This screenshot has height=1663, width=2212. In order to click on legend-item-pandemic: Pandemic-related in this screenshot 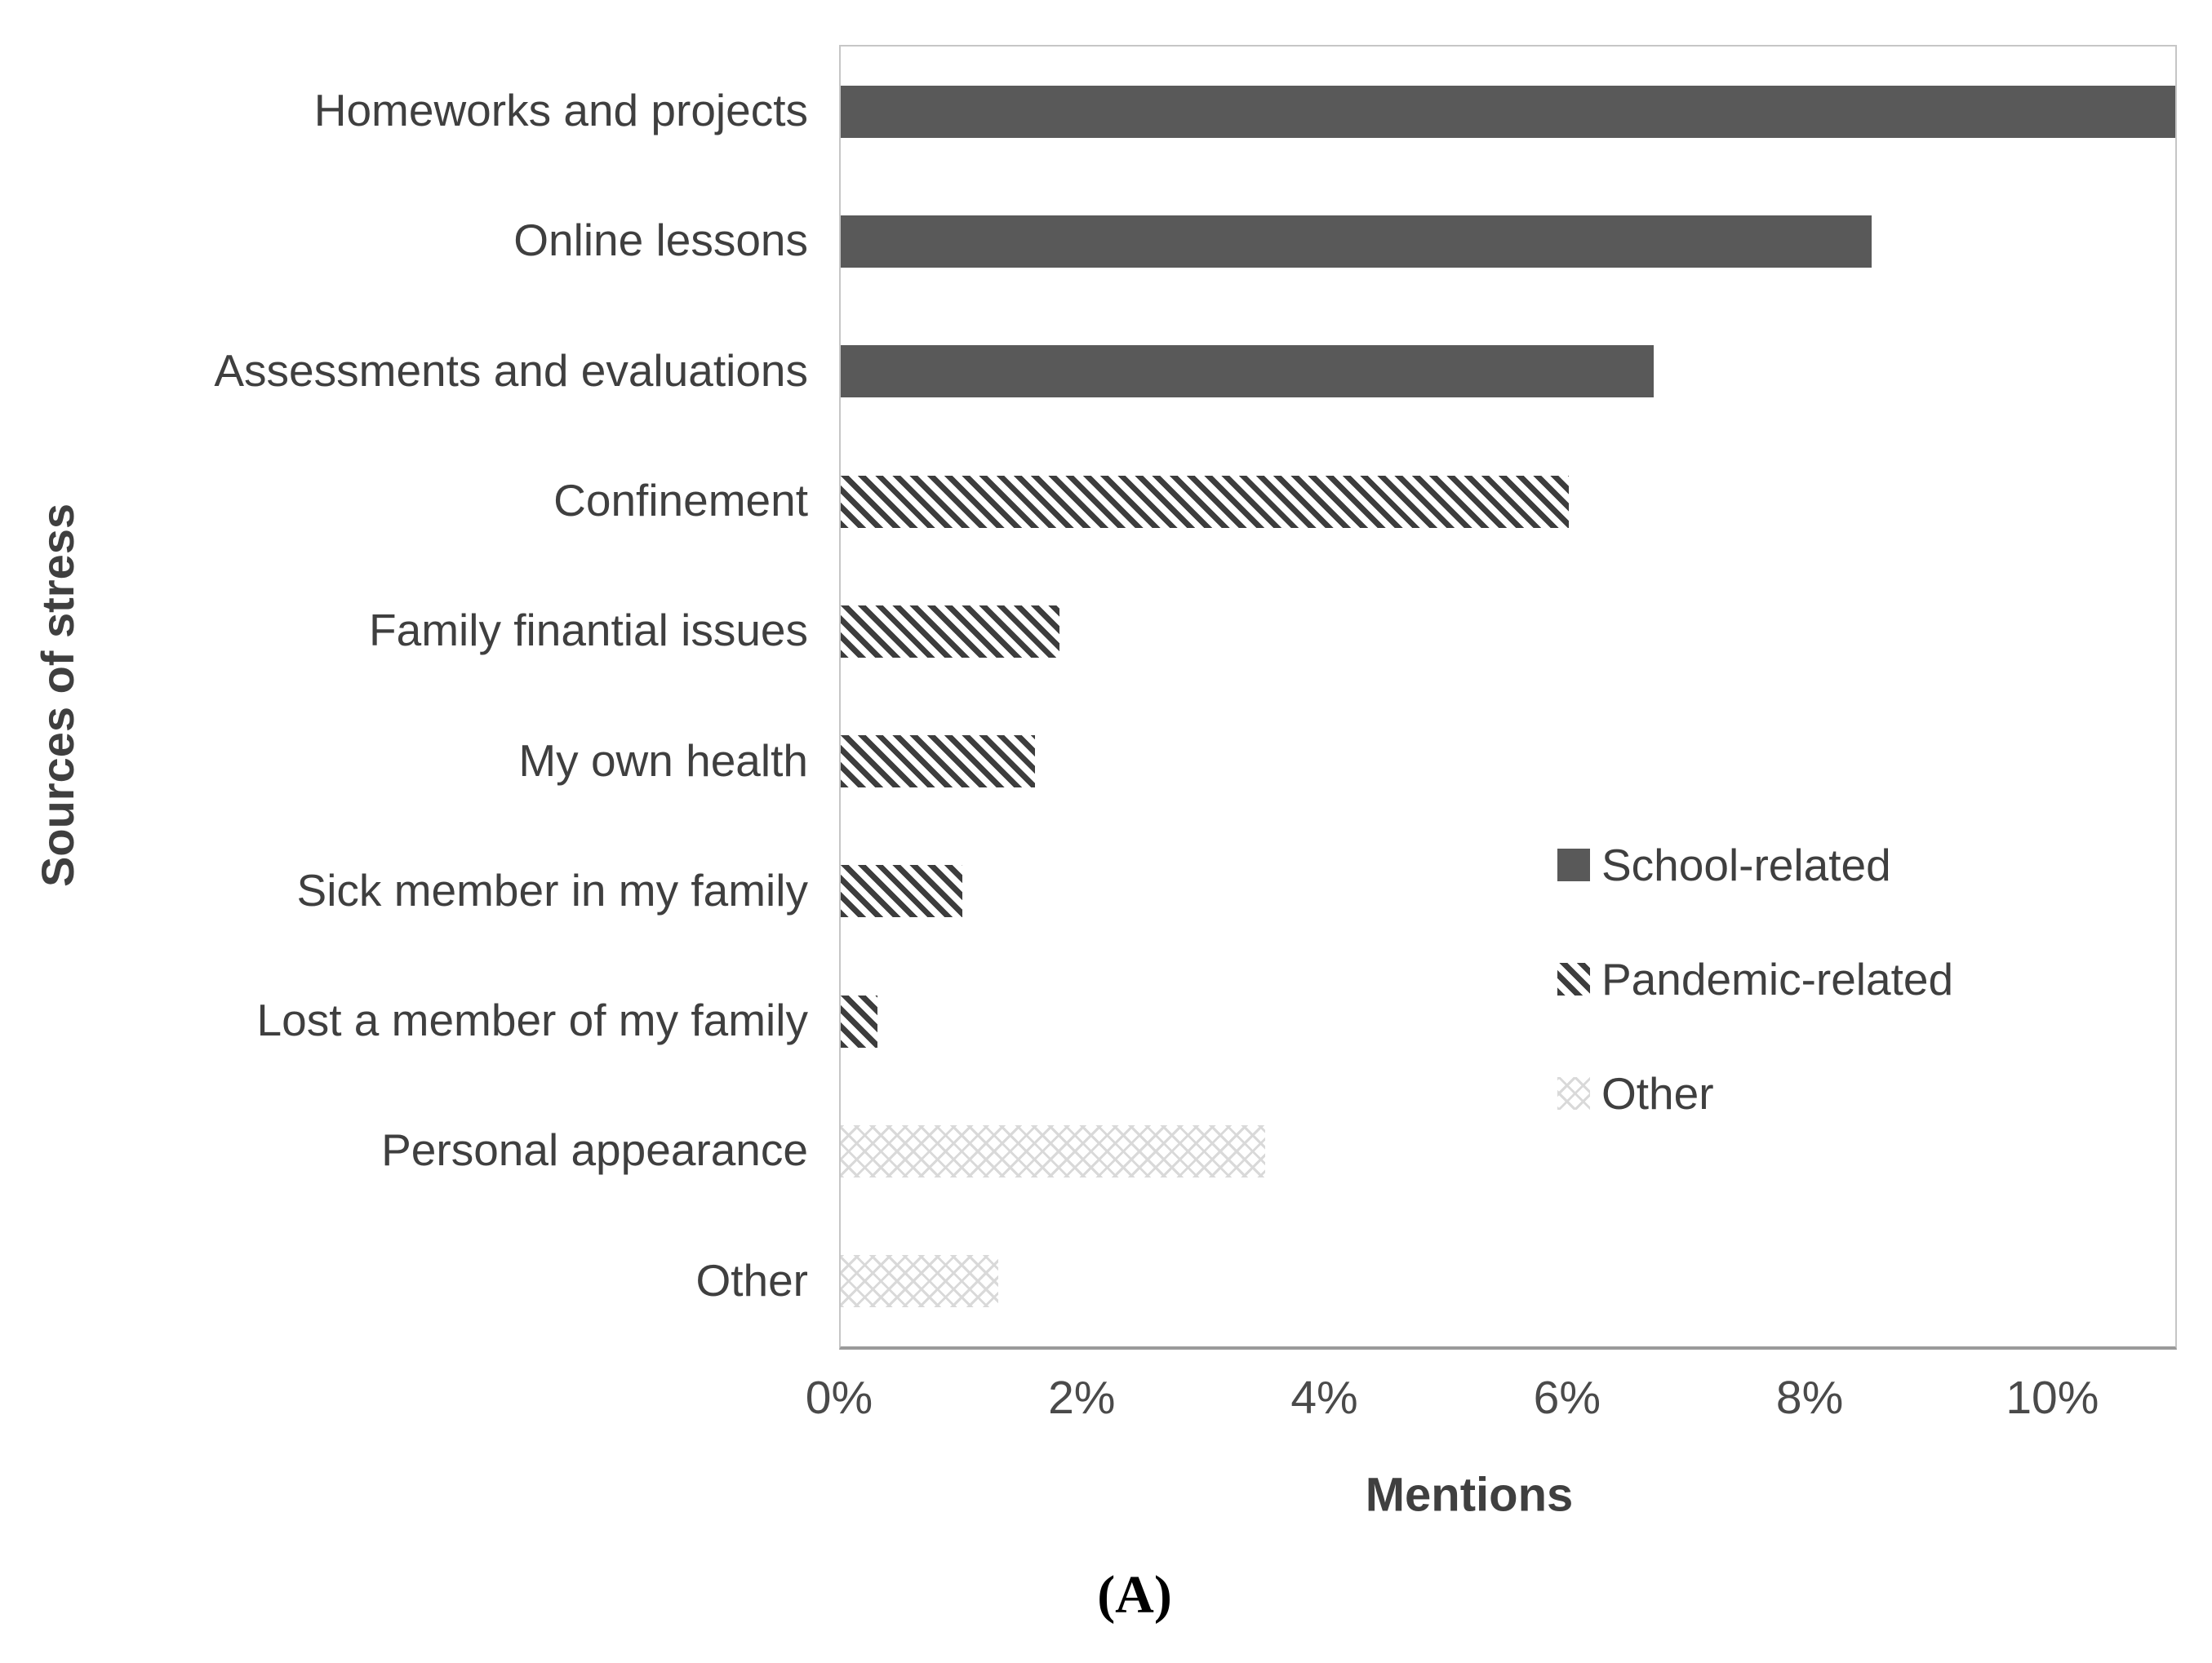, I will do `click(1755, 979)`.